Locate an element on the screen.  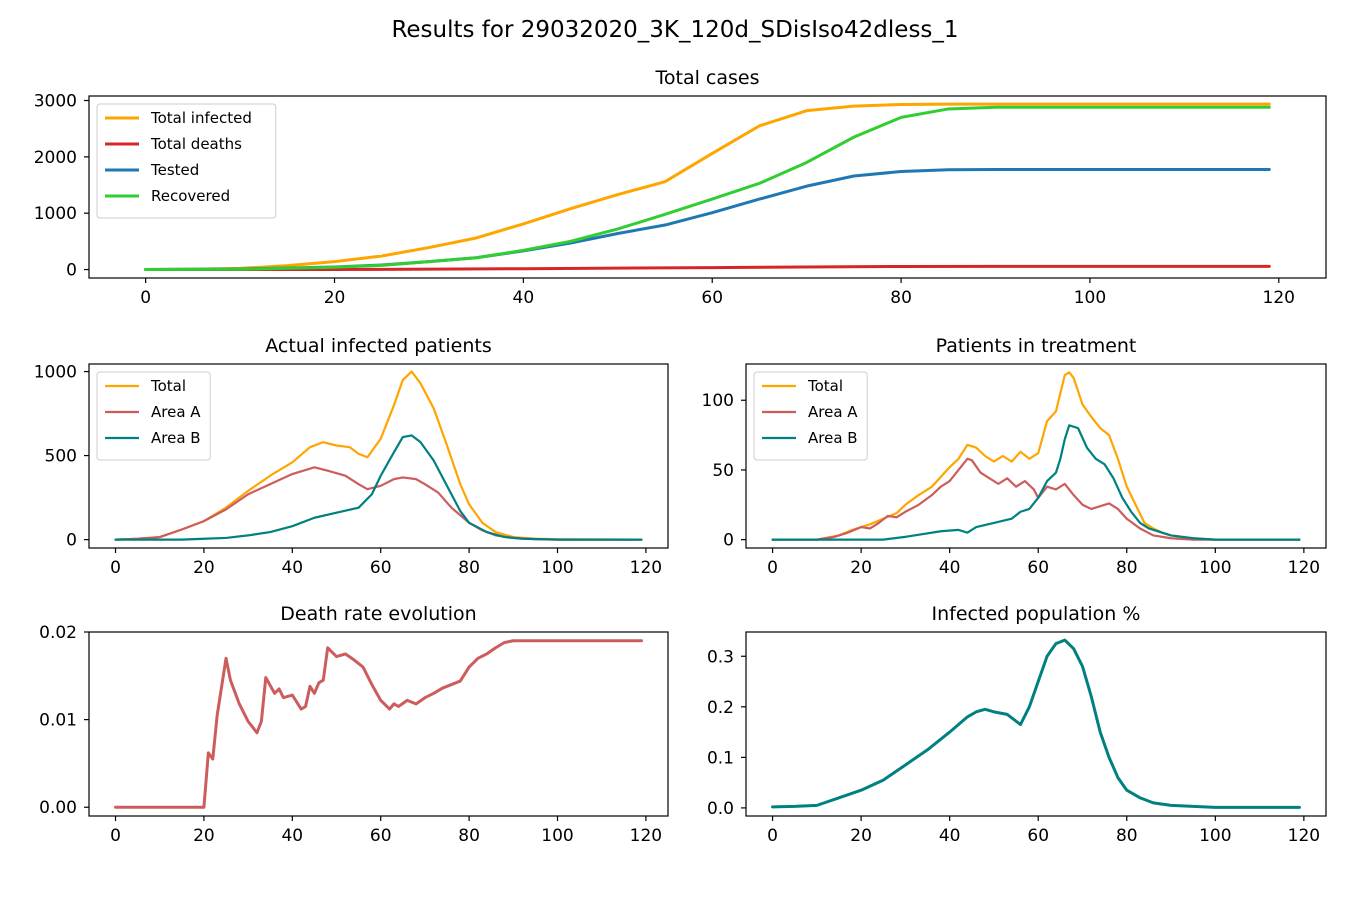
chart5-y-tick-label: 0.2 is located at coordinates (720, 708).